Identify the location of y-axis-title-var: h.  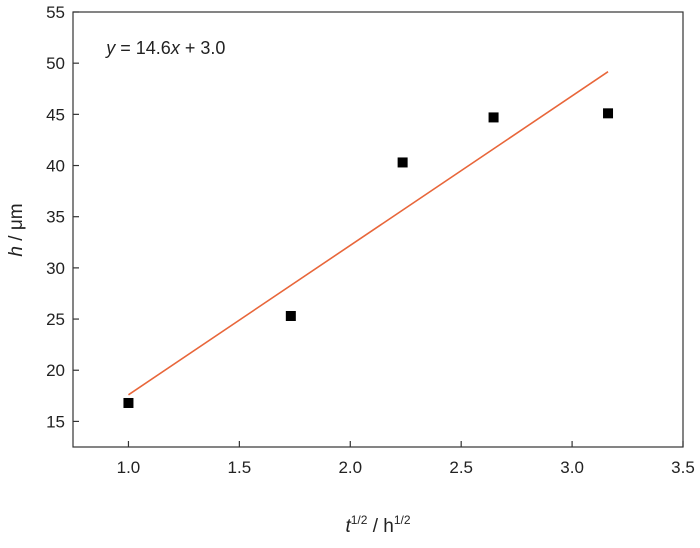
(16, 251).